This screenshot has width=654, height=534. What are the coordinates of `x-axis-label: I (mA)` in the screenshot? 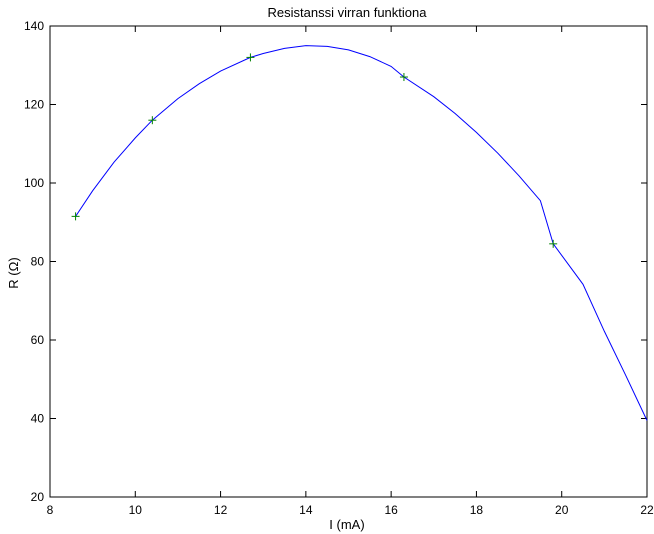 It's located at (346, 524).